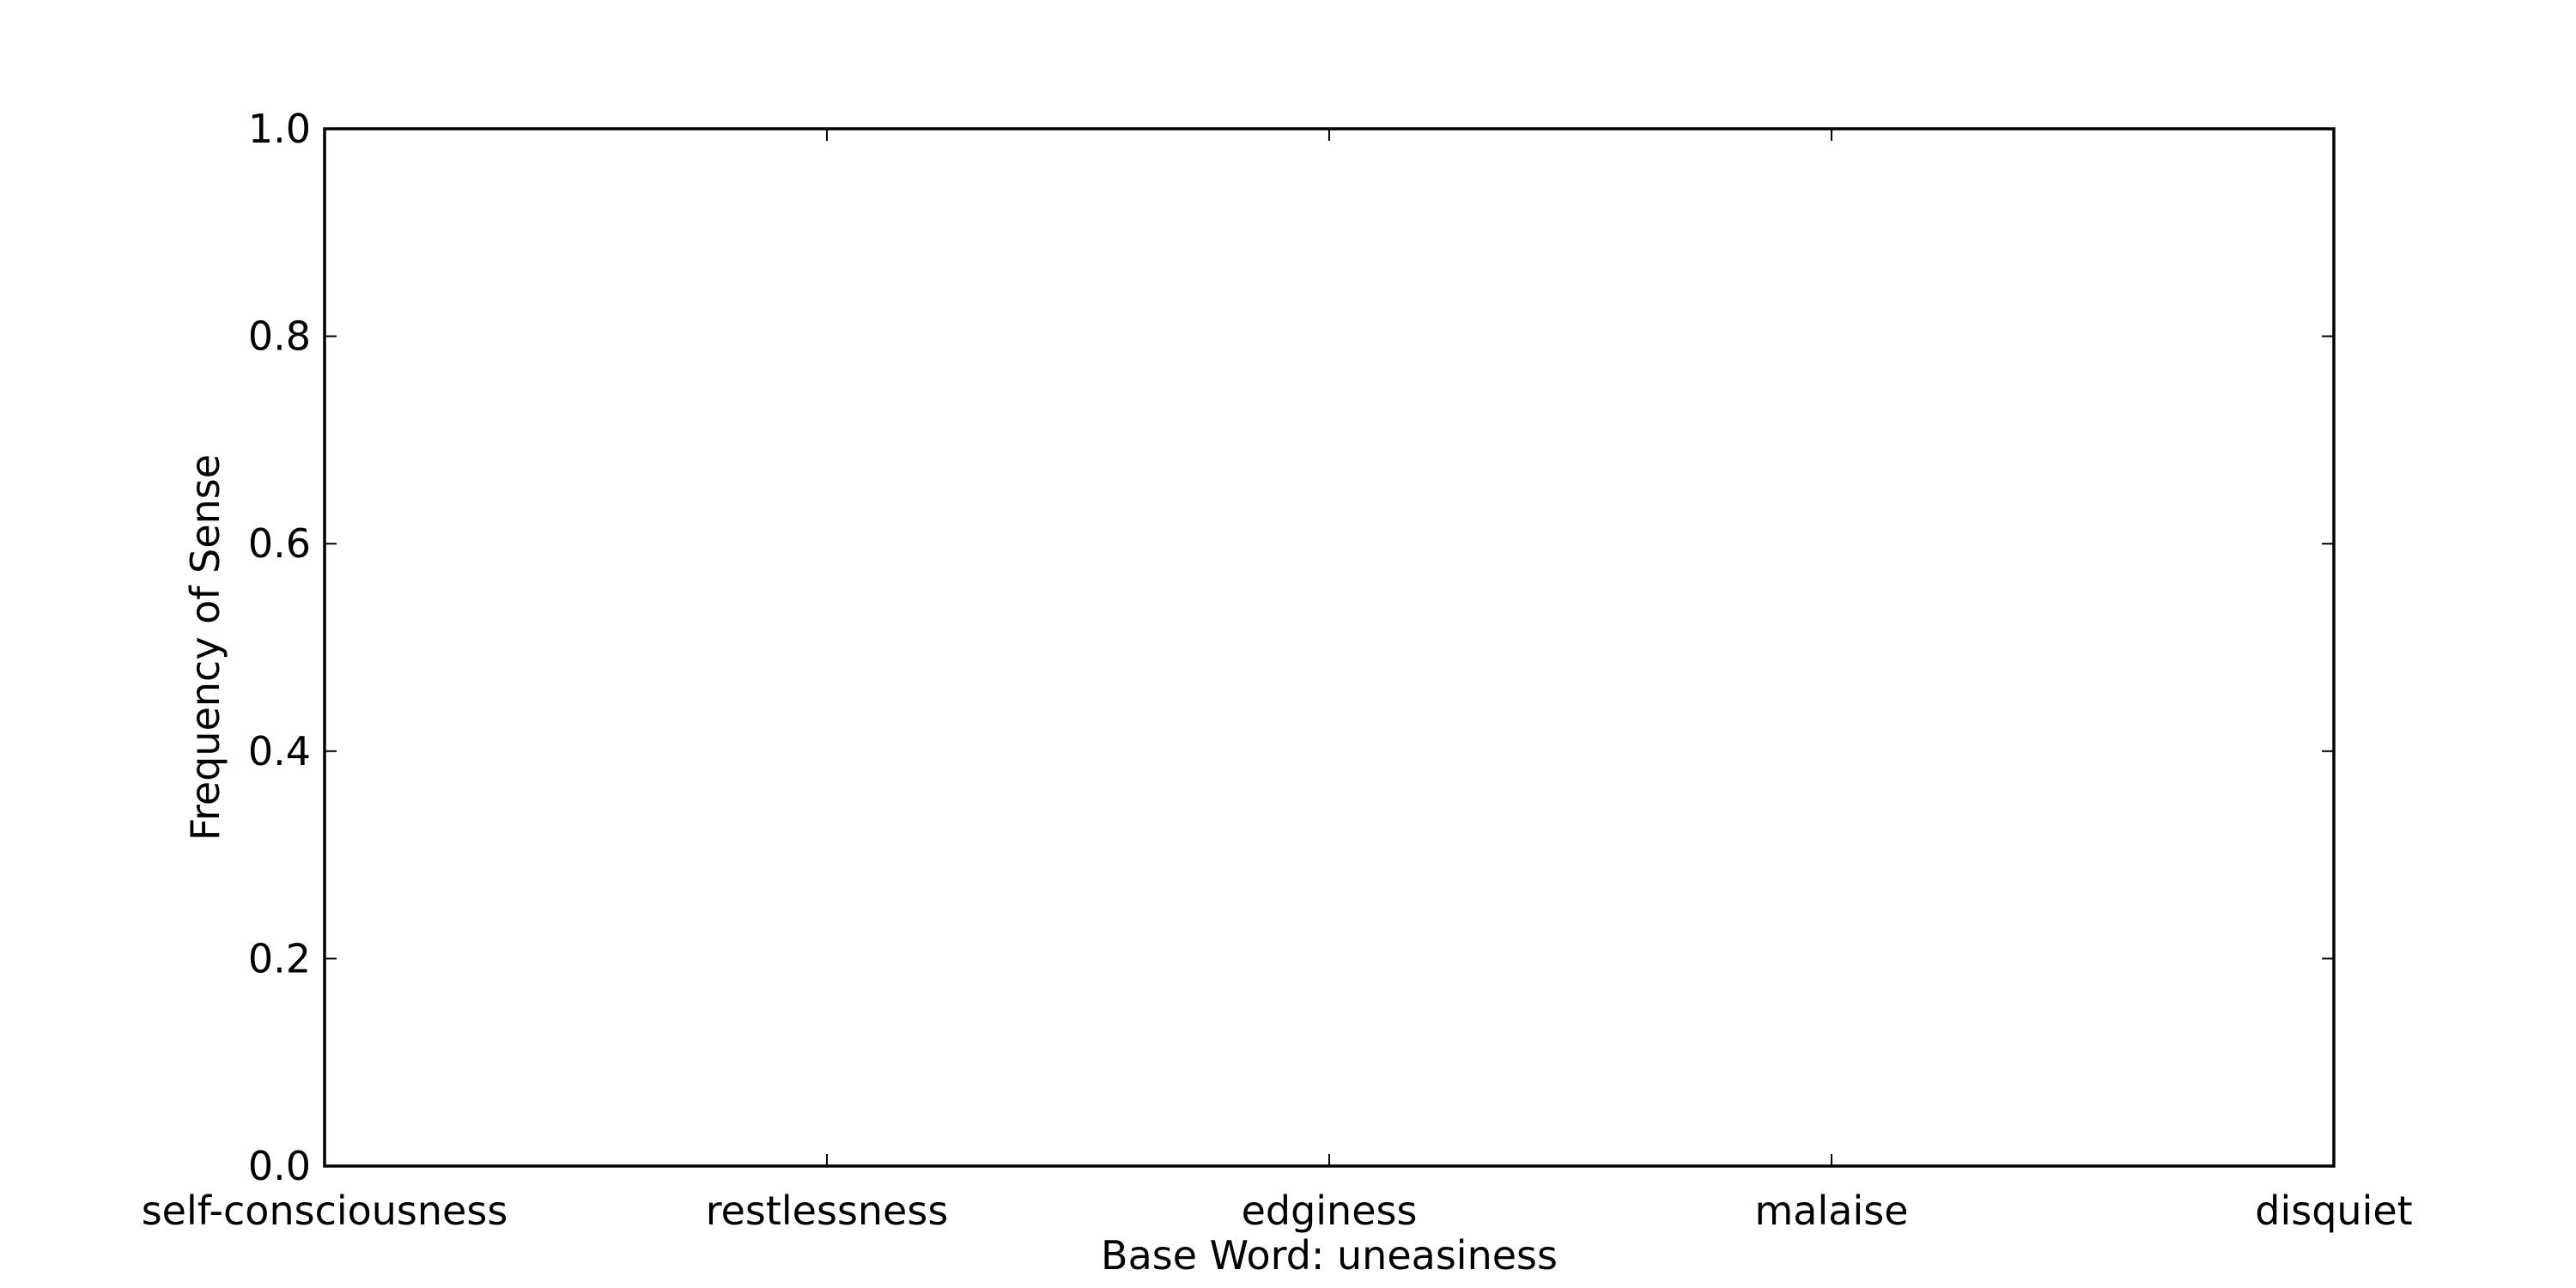 The width and height of the screenshot is (2576, 1288). Describe the element at coordinates (205, 647) in the screenshot. I see `y-axis-label: Frequency of Sense` at that location.